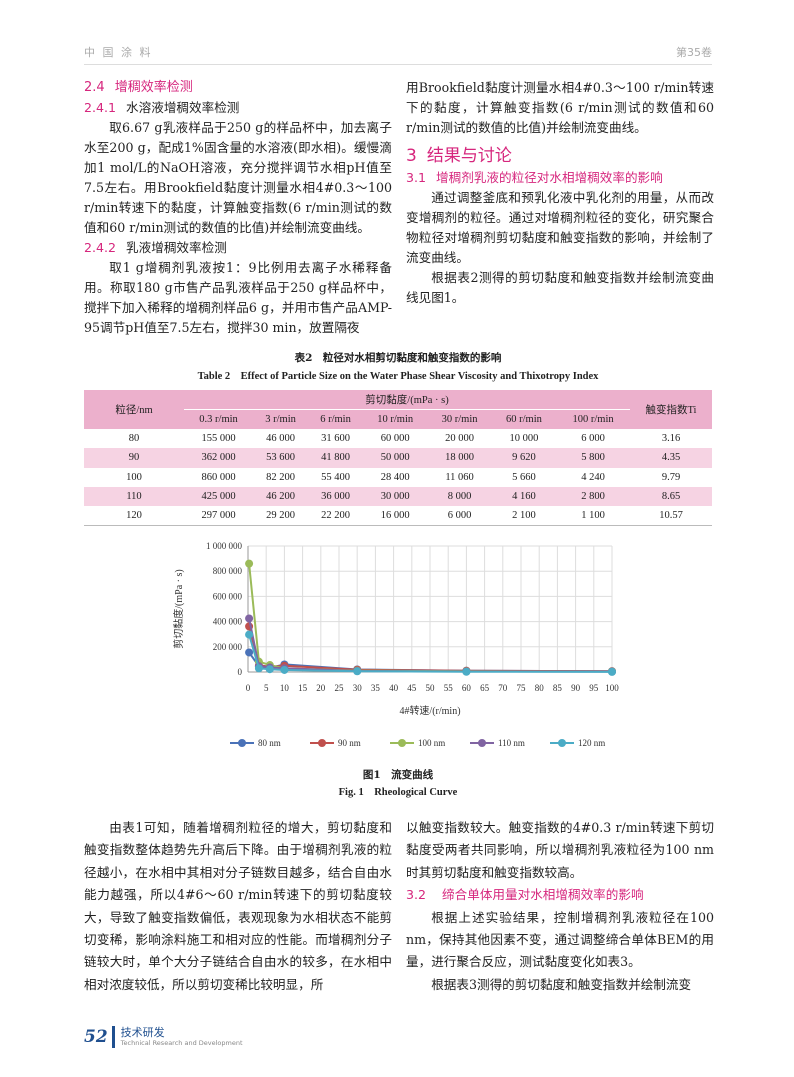  What do you see at coordinates (248, 688) in the screenshot?
I see `x-tick-label: 0` at bounding box center [248, 688].